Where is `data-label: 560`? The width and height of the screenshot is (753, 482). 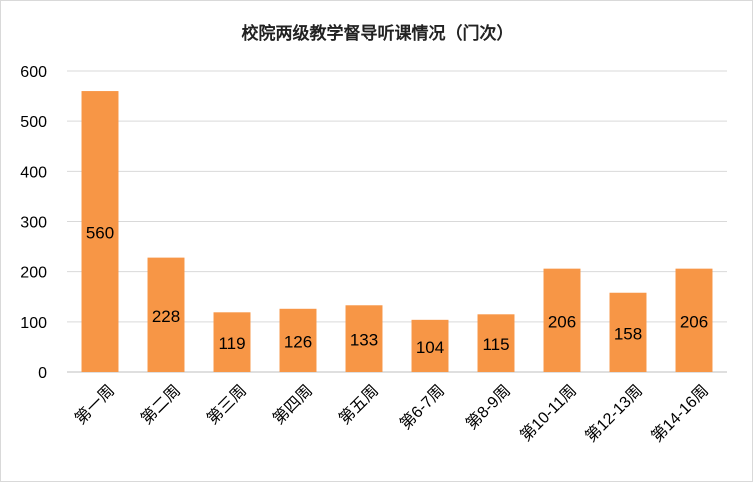
data-label: 560 is located at coordinates (100, 233).